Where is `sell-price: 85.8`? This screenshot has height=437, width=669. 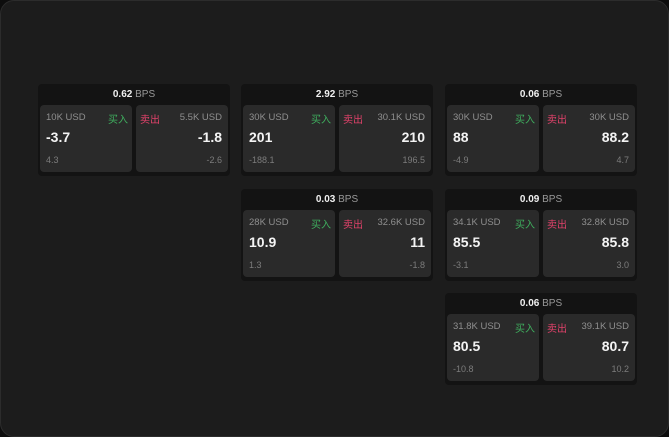
sell-price: 85.8 is located at coordinates (615, 242).